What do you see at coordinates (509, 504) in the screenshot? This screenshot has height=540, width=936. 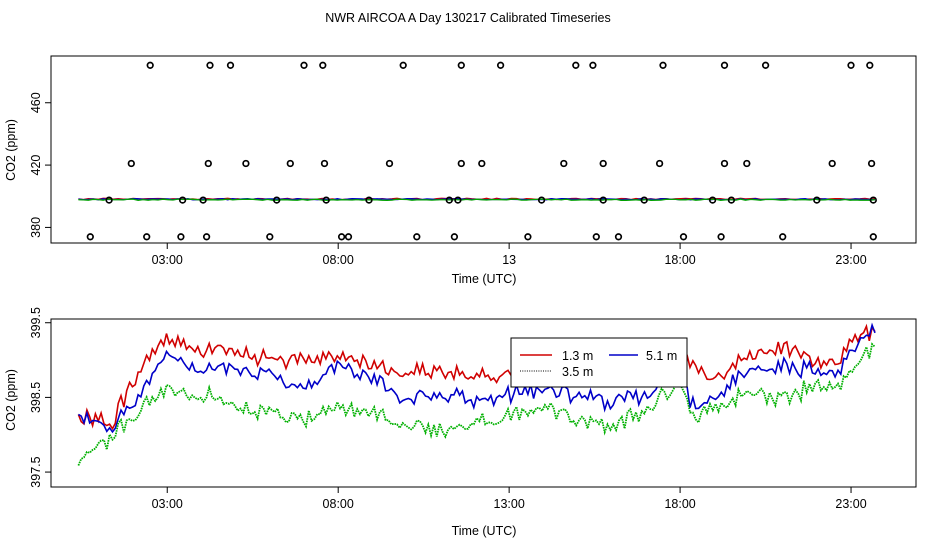 I see `bottom-x-tick-label: 13:00` at bounding box center [509, 504].